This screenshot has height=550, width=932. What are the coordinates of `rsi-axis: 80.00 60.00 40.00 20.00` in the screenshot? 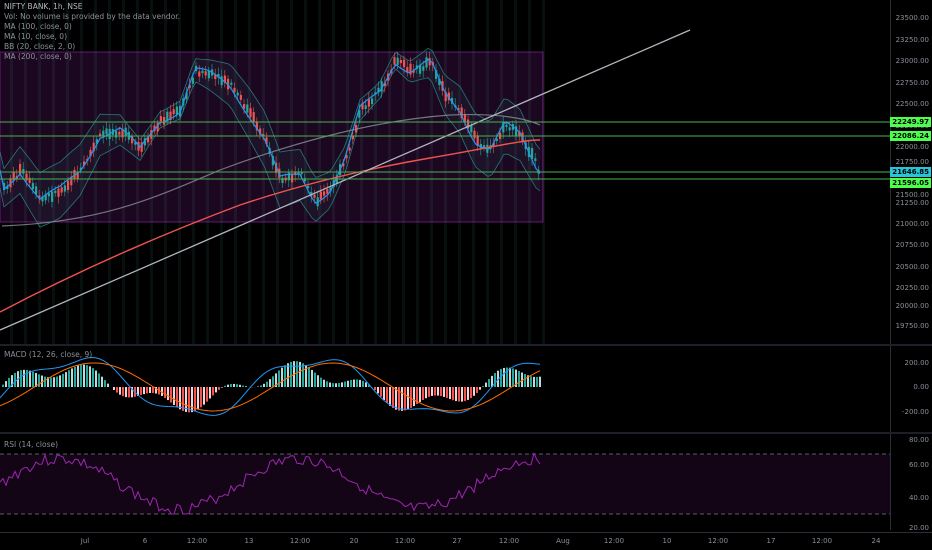 It's located at (911, 483).